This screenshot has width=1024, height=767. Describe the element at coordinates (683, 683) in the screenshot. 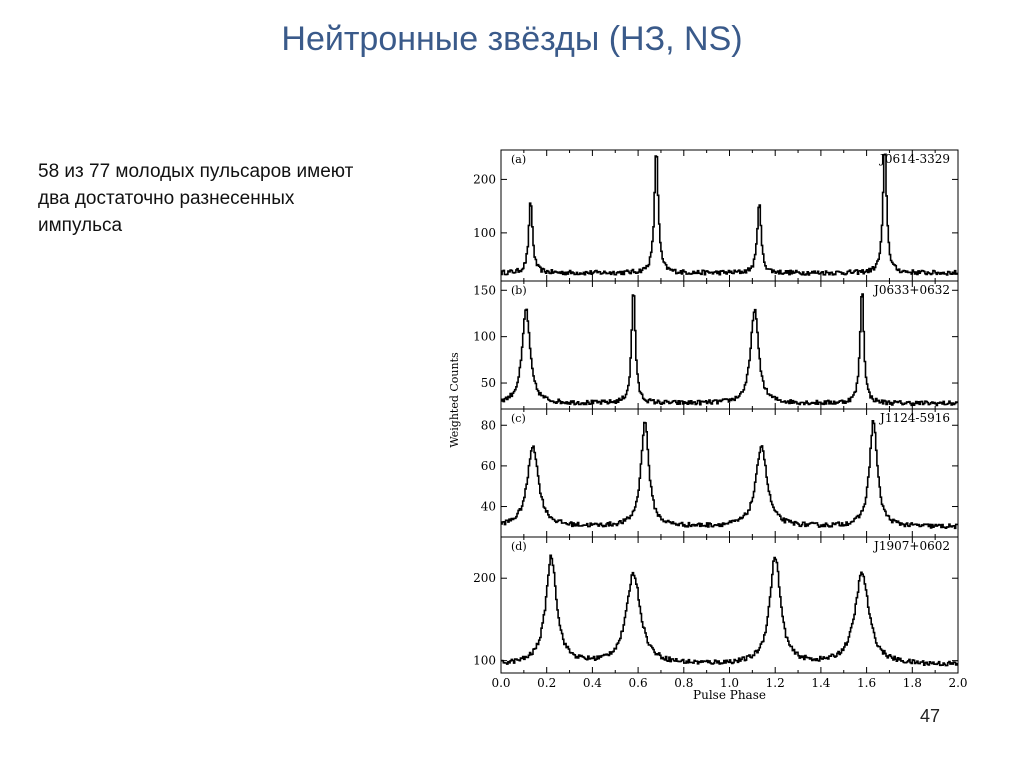

I see `x-tick-label: 0.8` at that location.